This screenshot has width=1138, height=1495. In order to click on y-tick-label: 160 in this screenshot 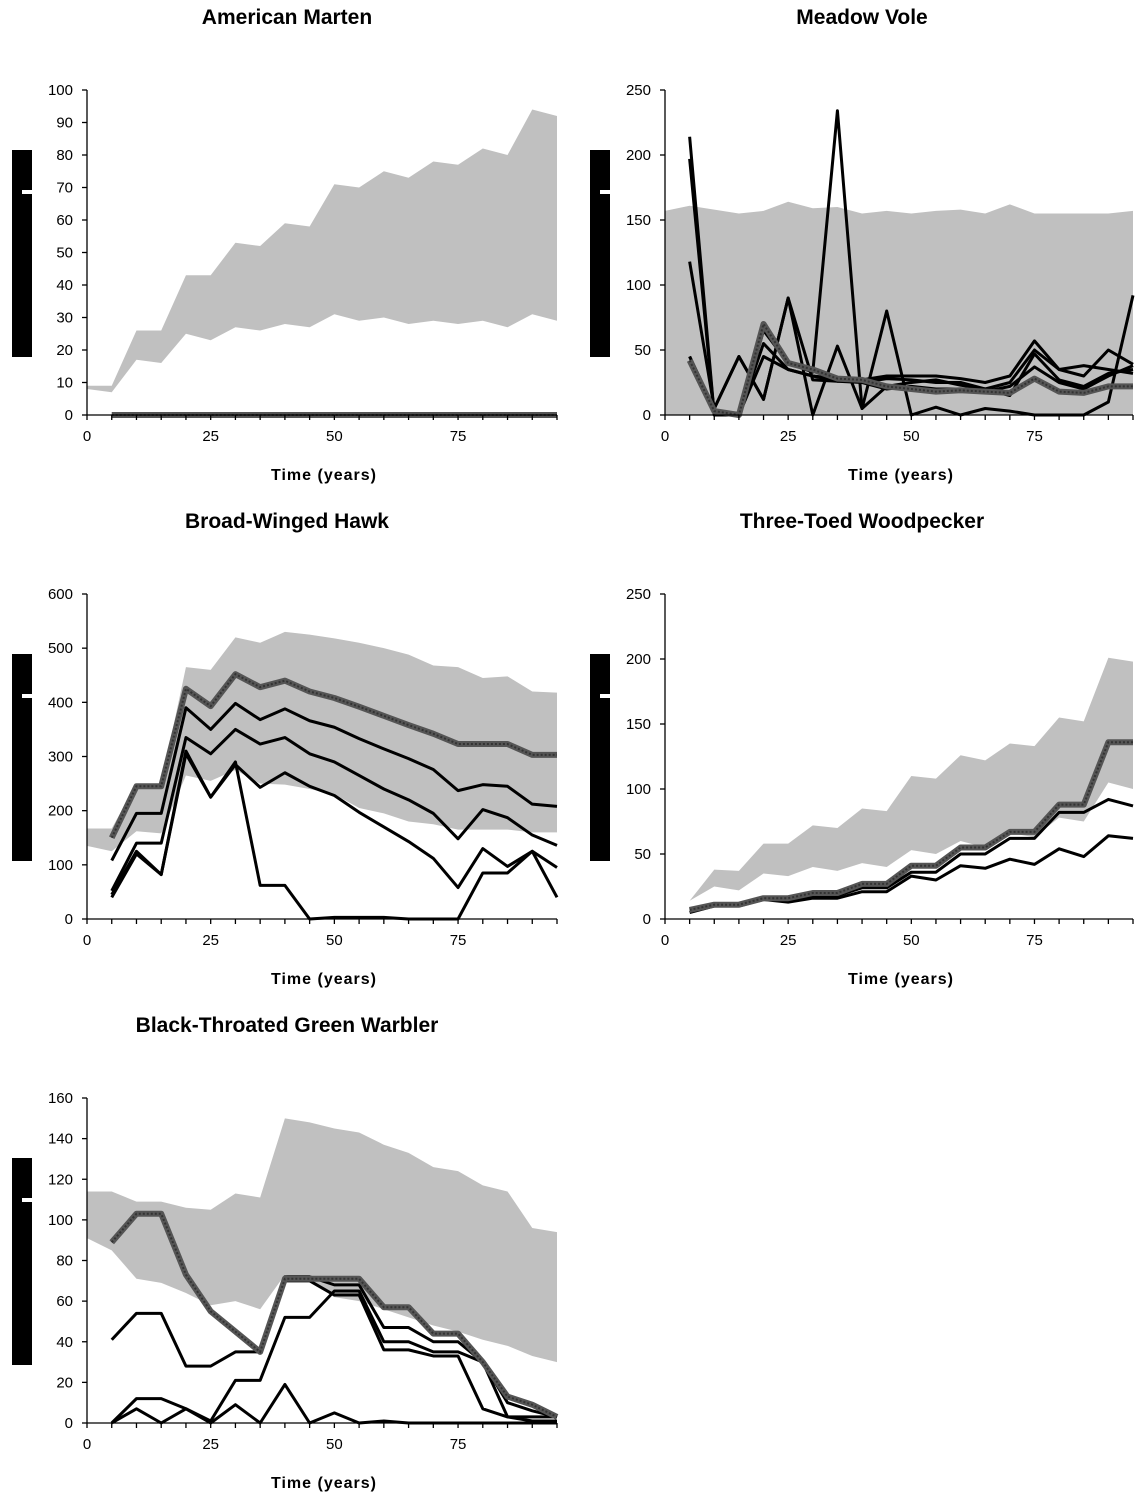, I will do `click(60, 1098)`.